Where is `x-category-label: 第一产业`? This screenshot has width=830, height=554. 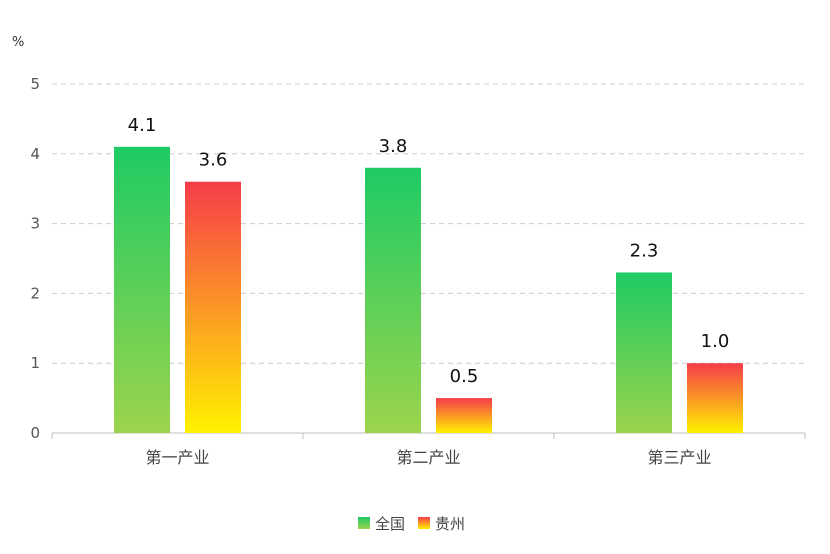
x-category-label: 第一产业 is located at coordinates (177, 457).